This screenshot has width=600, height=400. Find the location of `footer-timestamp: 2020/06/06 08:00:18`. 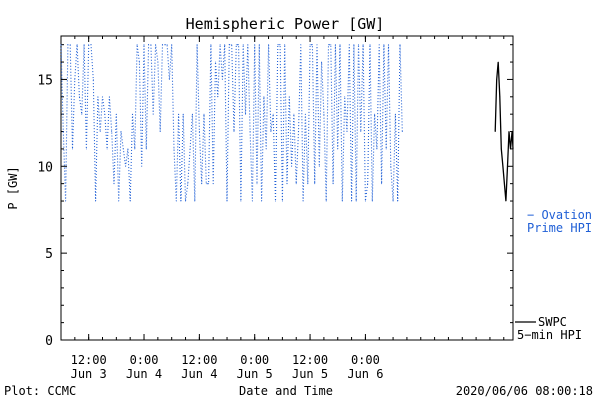

footer-timestamp: 2020/06/06 08:00:18 is located at coordinates (524, 391).